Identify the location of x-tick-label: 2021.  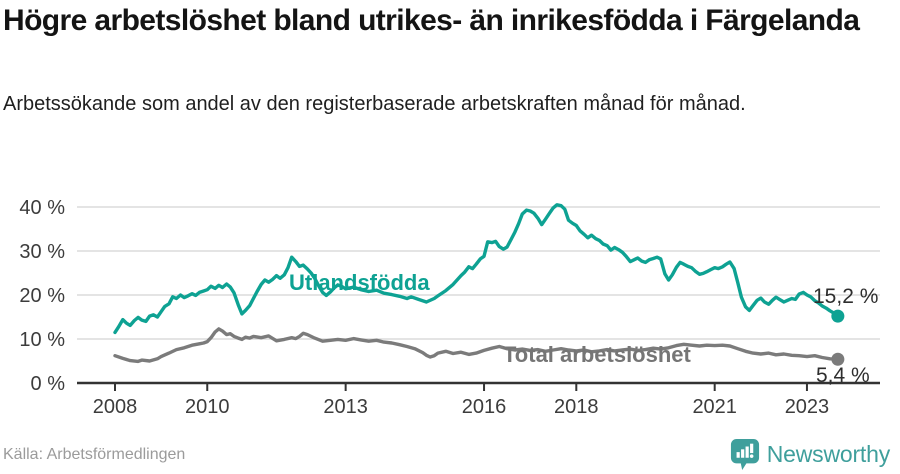
(714, 407).